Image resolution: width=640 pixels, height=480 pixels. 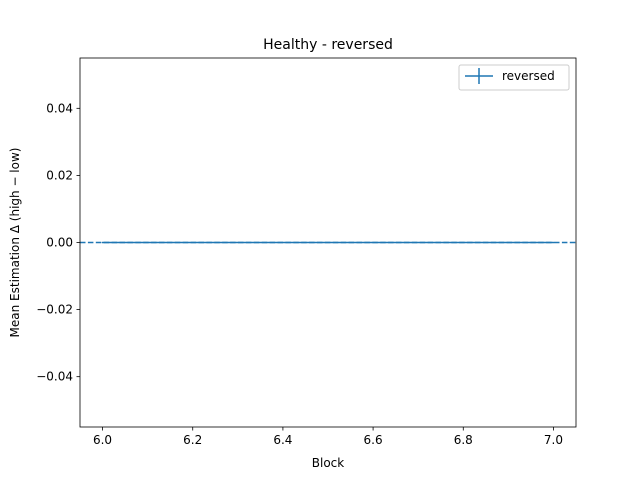 What do you see at coordinates (328, 242) in the screenshot?
I see `series-layer` at bounding box center [328, 242].